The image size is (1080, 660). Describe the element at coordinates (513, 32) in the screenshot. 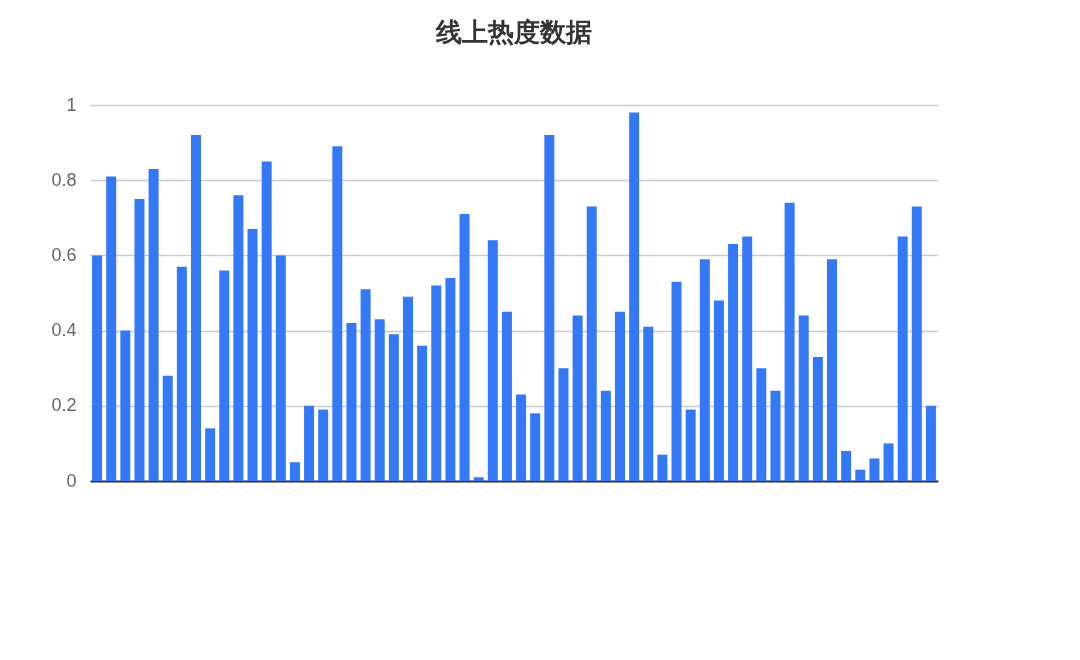

I see `chart-title: 线上热度数据` at that location.